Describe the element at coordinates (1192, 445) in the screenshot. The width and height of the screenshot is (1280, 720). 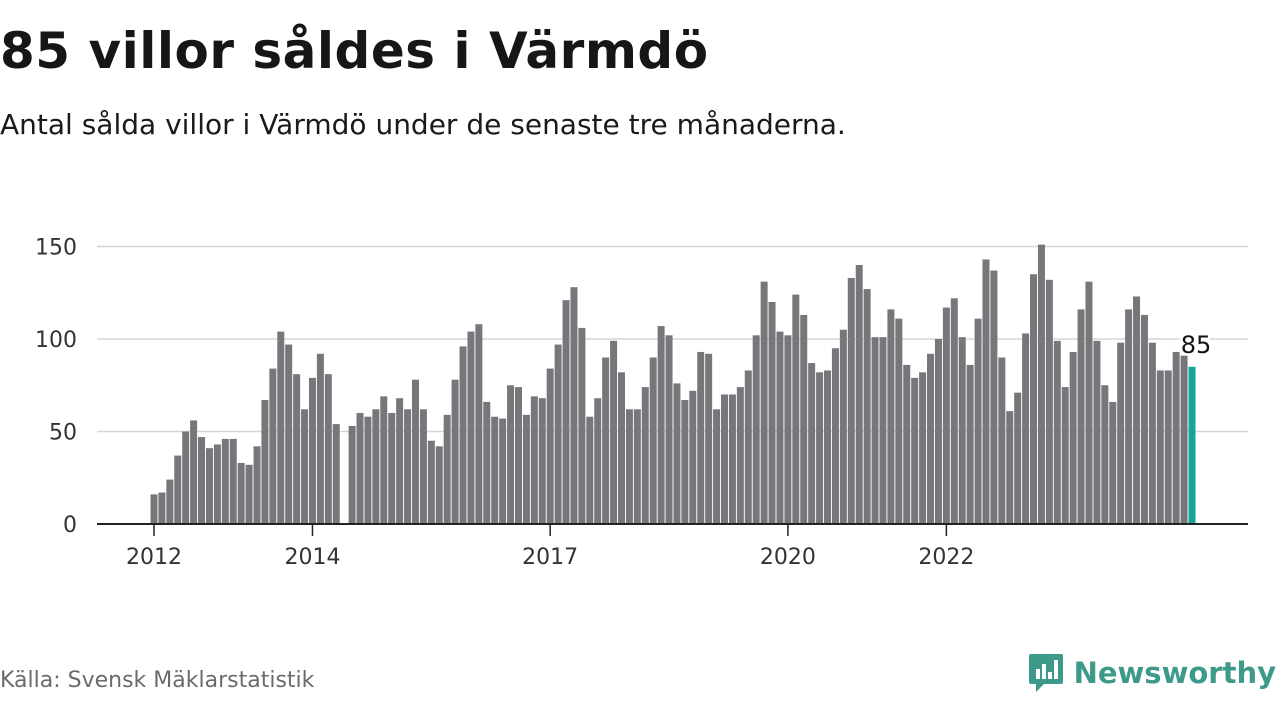
I see `bar-highlight` at that location.